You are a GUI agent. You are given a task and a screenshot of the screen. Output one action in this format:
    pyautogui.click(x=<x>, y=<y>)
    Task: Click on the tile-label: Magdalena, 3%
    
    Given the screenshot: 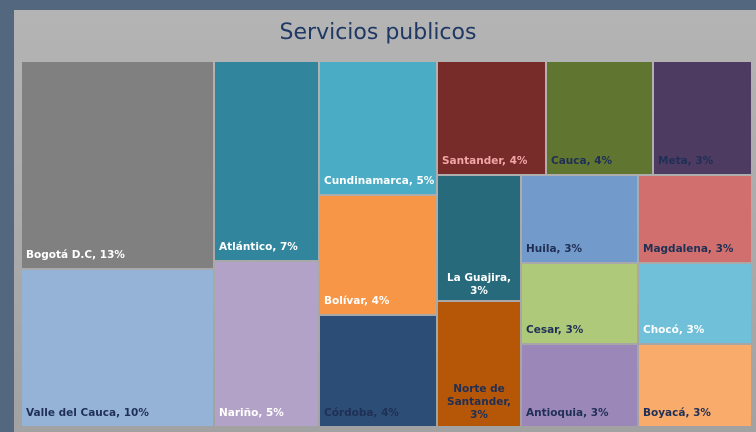 What is the action you would take?
    pyautogui.click(x=688, y=249)
    